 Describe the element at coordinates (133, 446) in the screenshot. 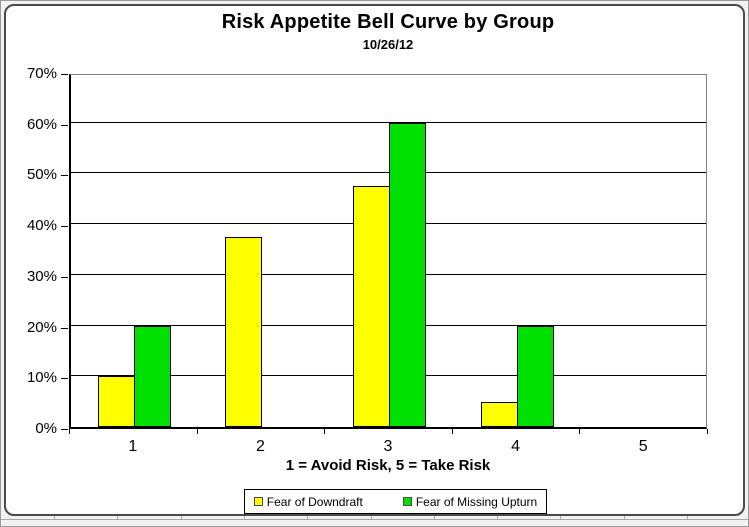

I see `x-axis-category-label: 1` at that location.